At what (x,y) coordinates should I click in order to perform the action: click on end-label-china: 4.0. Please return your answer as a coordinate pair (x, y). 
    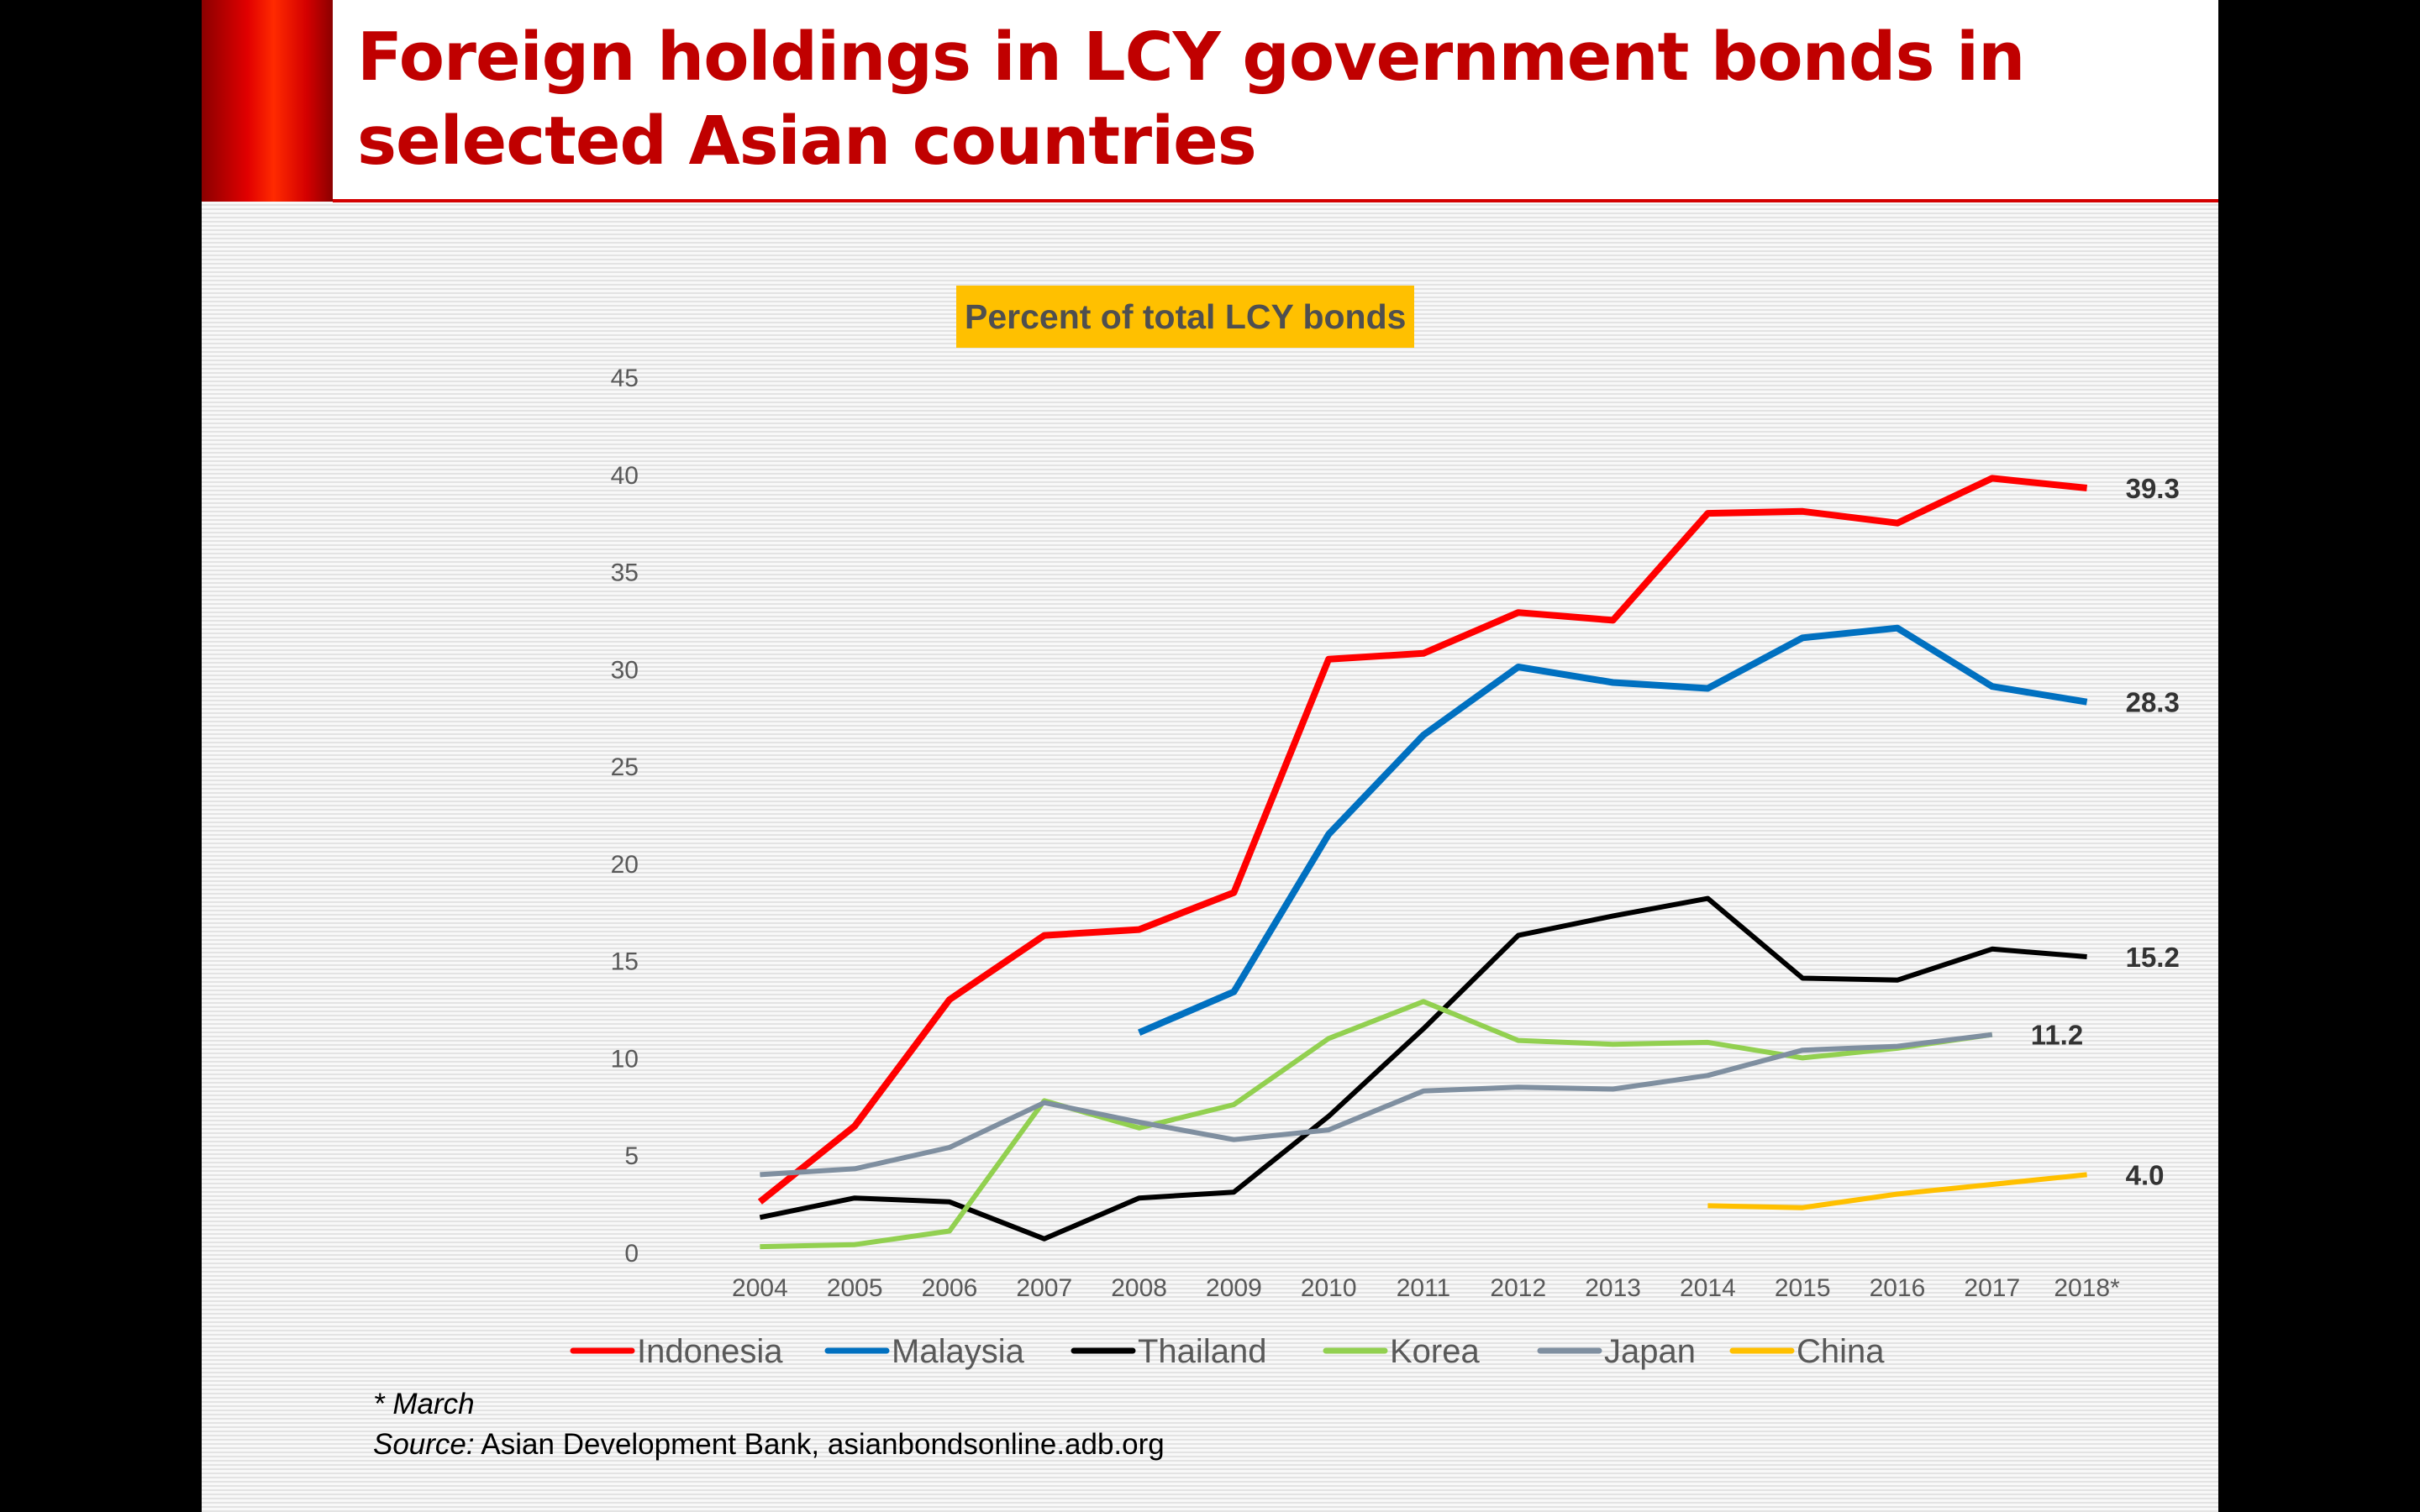
    Looking at the image, I should click on (2146, 1174).